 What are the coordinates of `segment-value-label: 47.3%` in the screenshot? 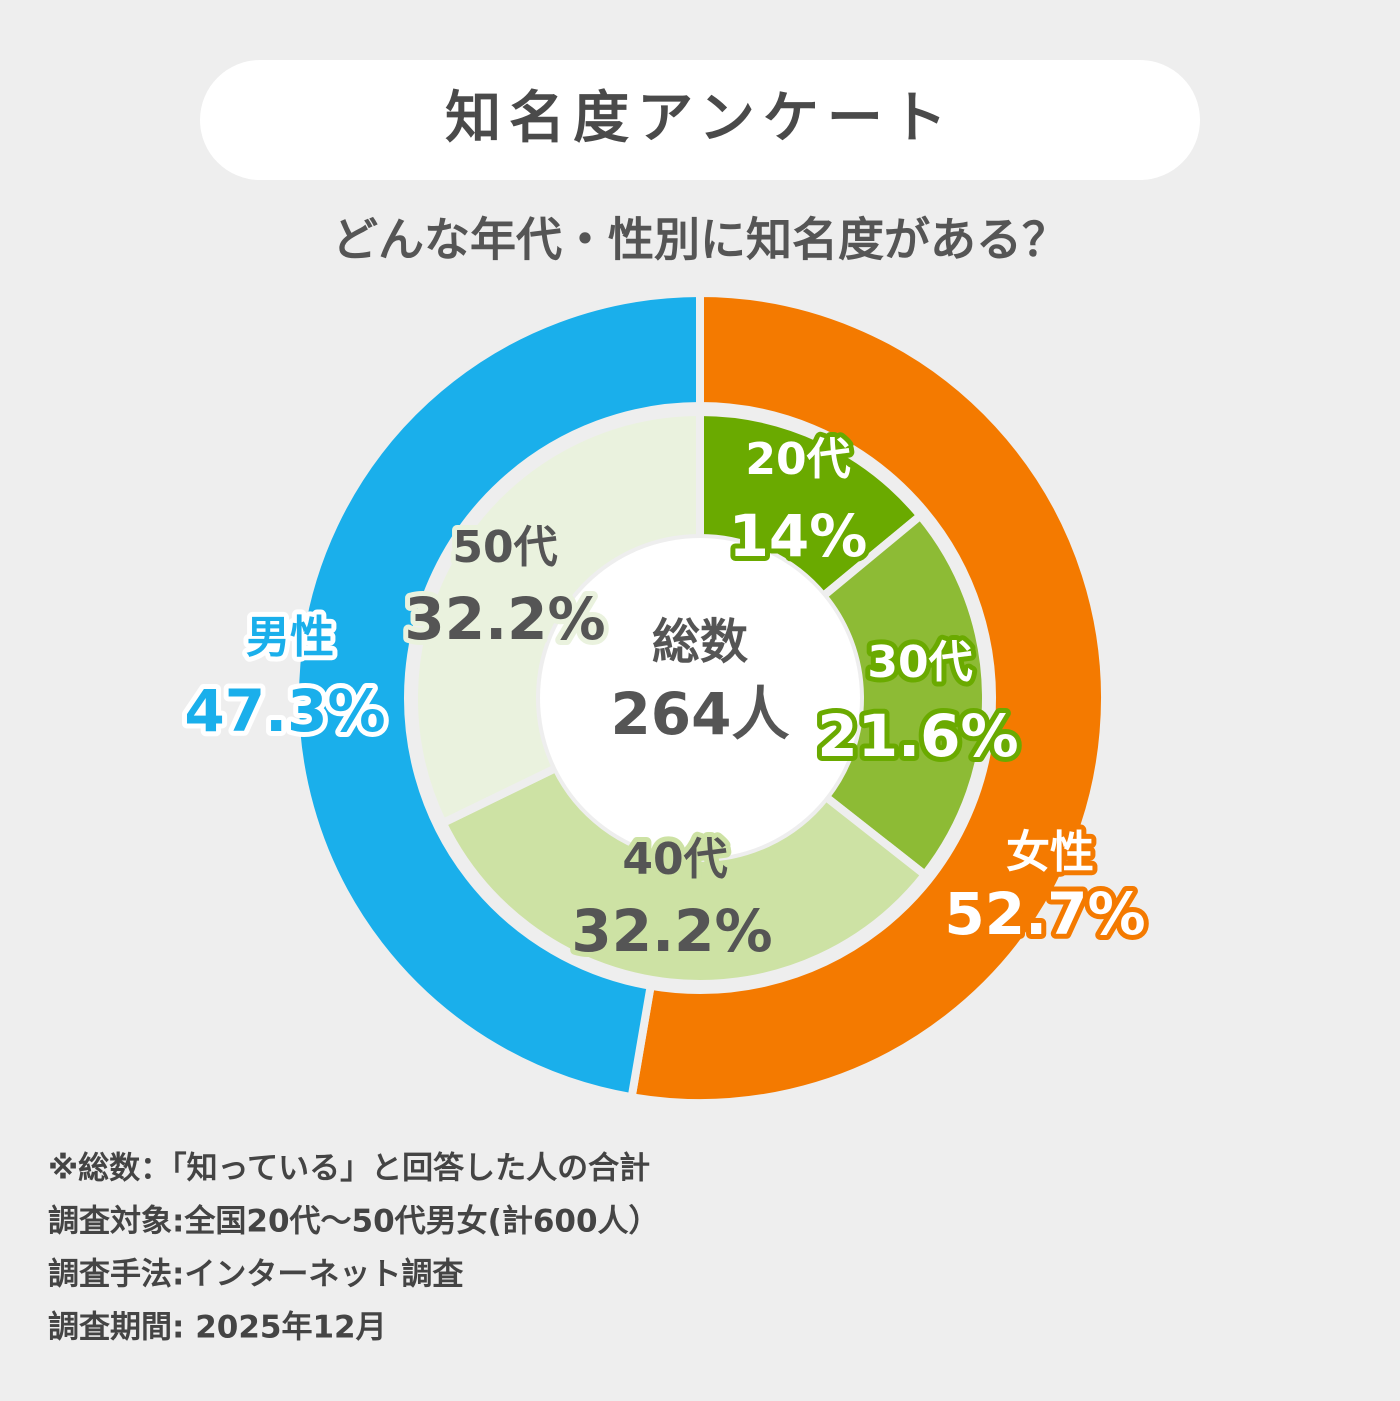 It's located at (284, 711).